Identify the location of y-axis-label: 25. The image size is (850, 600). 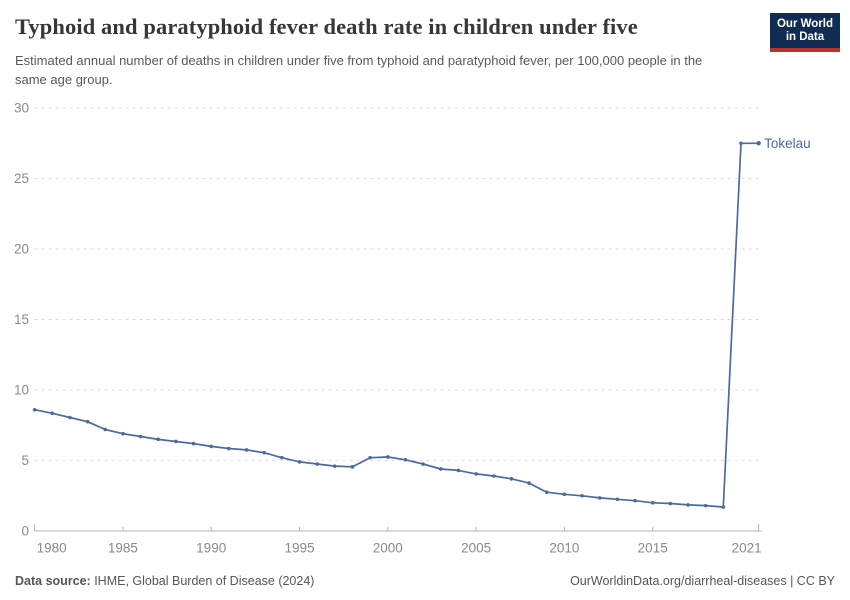
(21, 178).